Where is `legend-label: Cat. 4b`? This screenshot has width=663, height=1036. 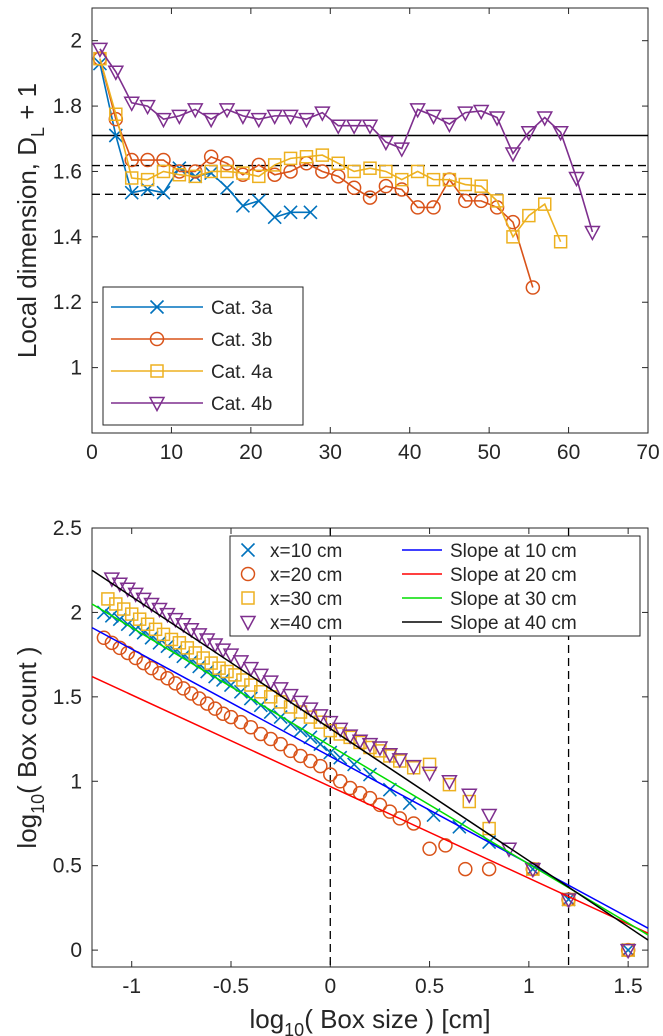
legend-label: Cat. 4b is located at coordinates (241, 404).